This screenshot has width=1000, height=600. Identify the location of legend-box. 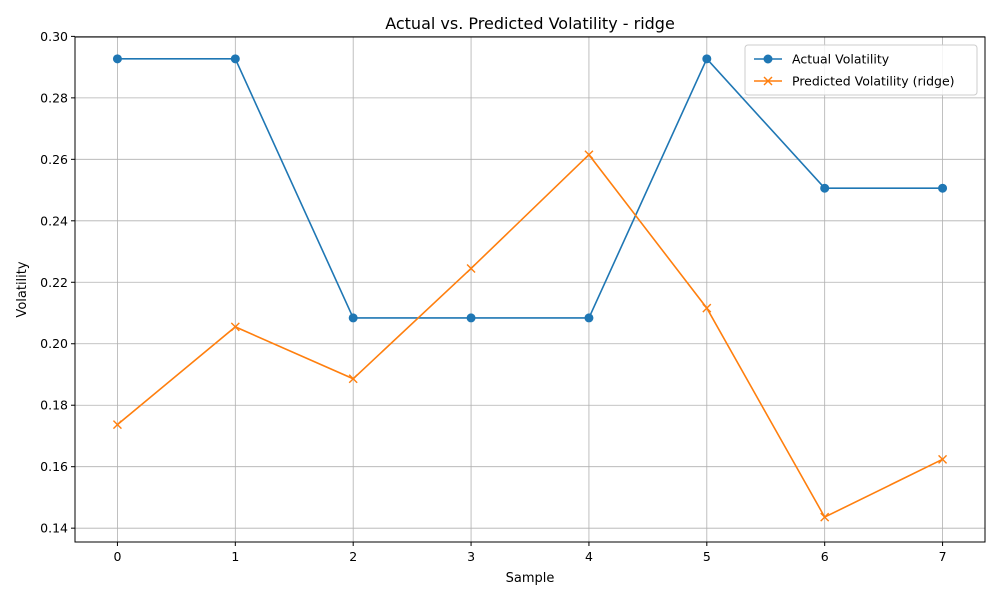
(861, 70).